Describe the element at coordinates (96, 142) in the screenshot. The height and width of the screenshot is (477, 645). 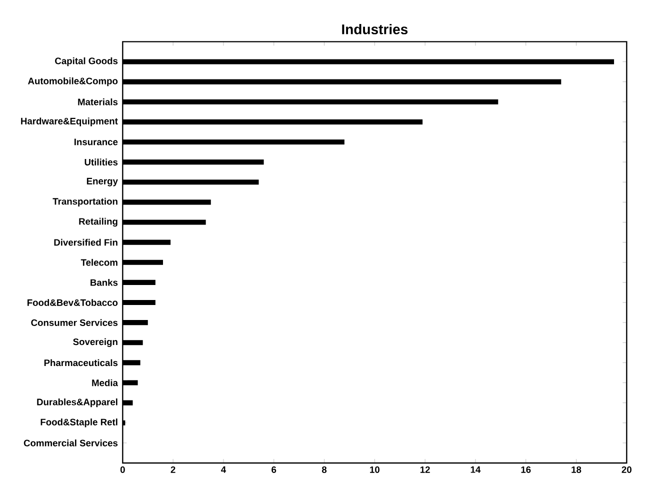
I see `y-tick-label: Insurance` at that location.